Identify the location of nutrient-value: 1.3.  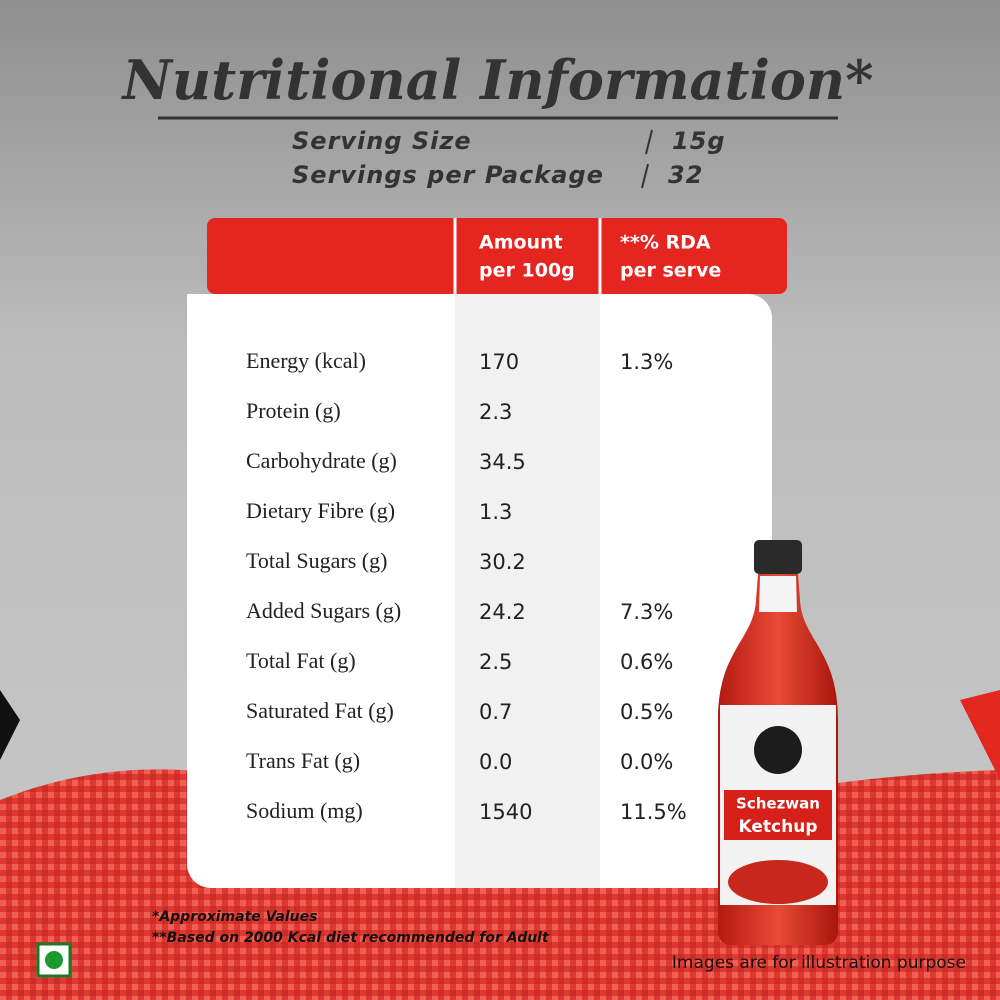
(495, 512).